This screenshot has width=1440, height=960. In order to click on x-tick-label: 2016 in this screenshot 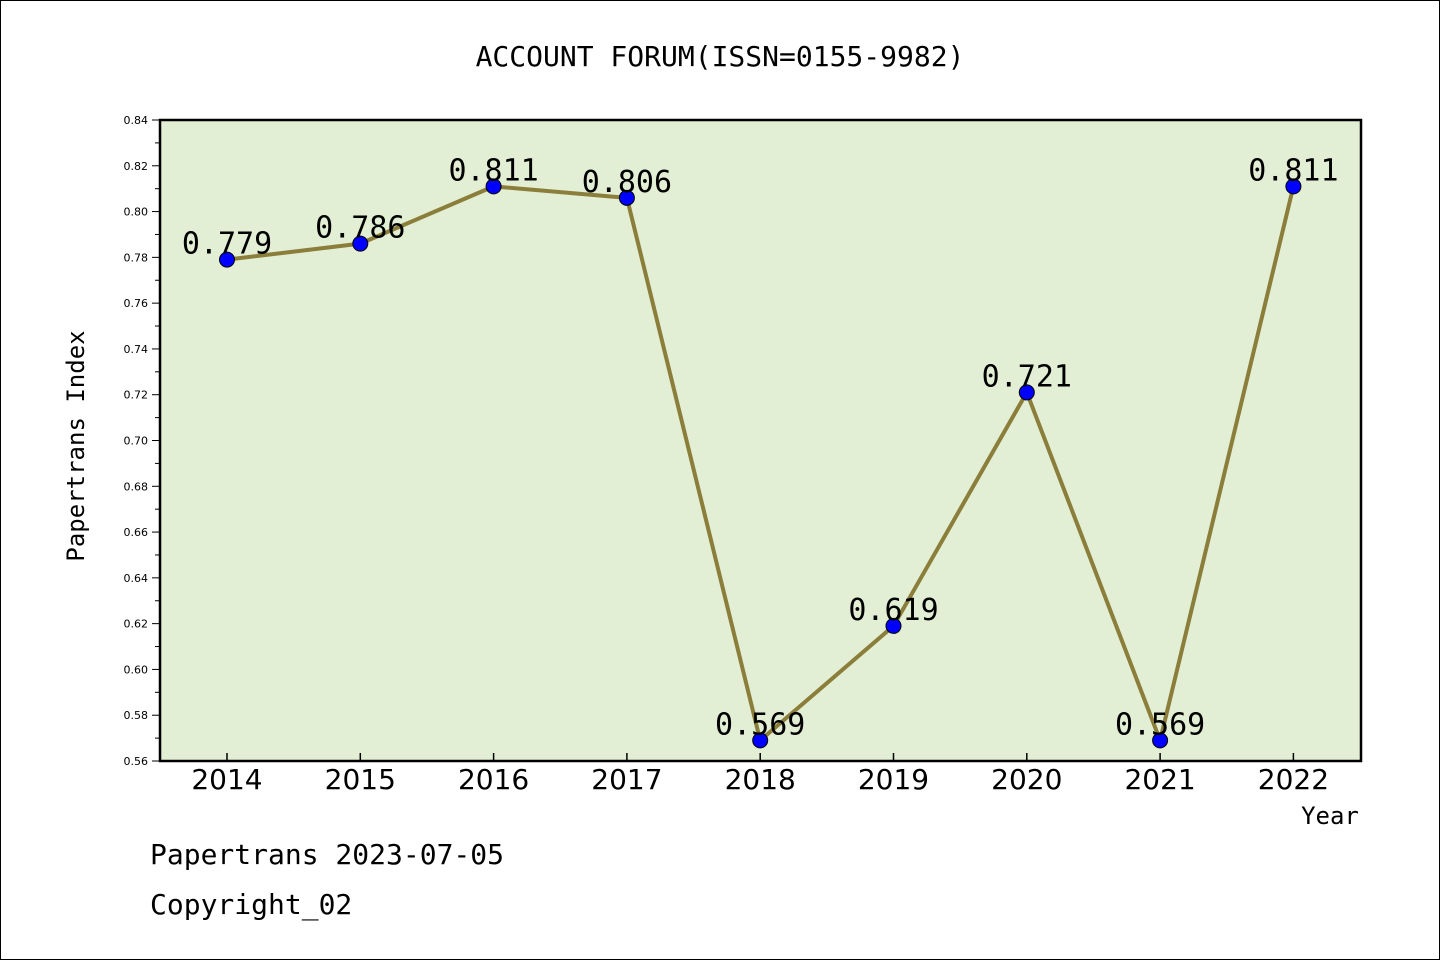, I will do `click(493, 779)`.